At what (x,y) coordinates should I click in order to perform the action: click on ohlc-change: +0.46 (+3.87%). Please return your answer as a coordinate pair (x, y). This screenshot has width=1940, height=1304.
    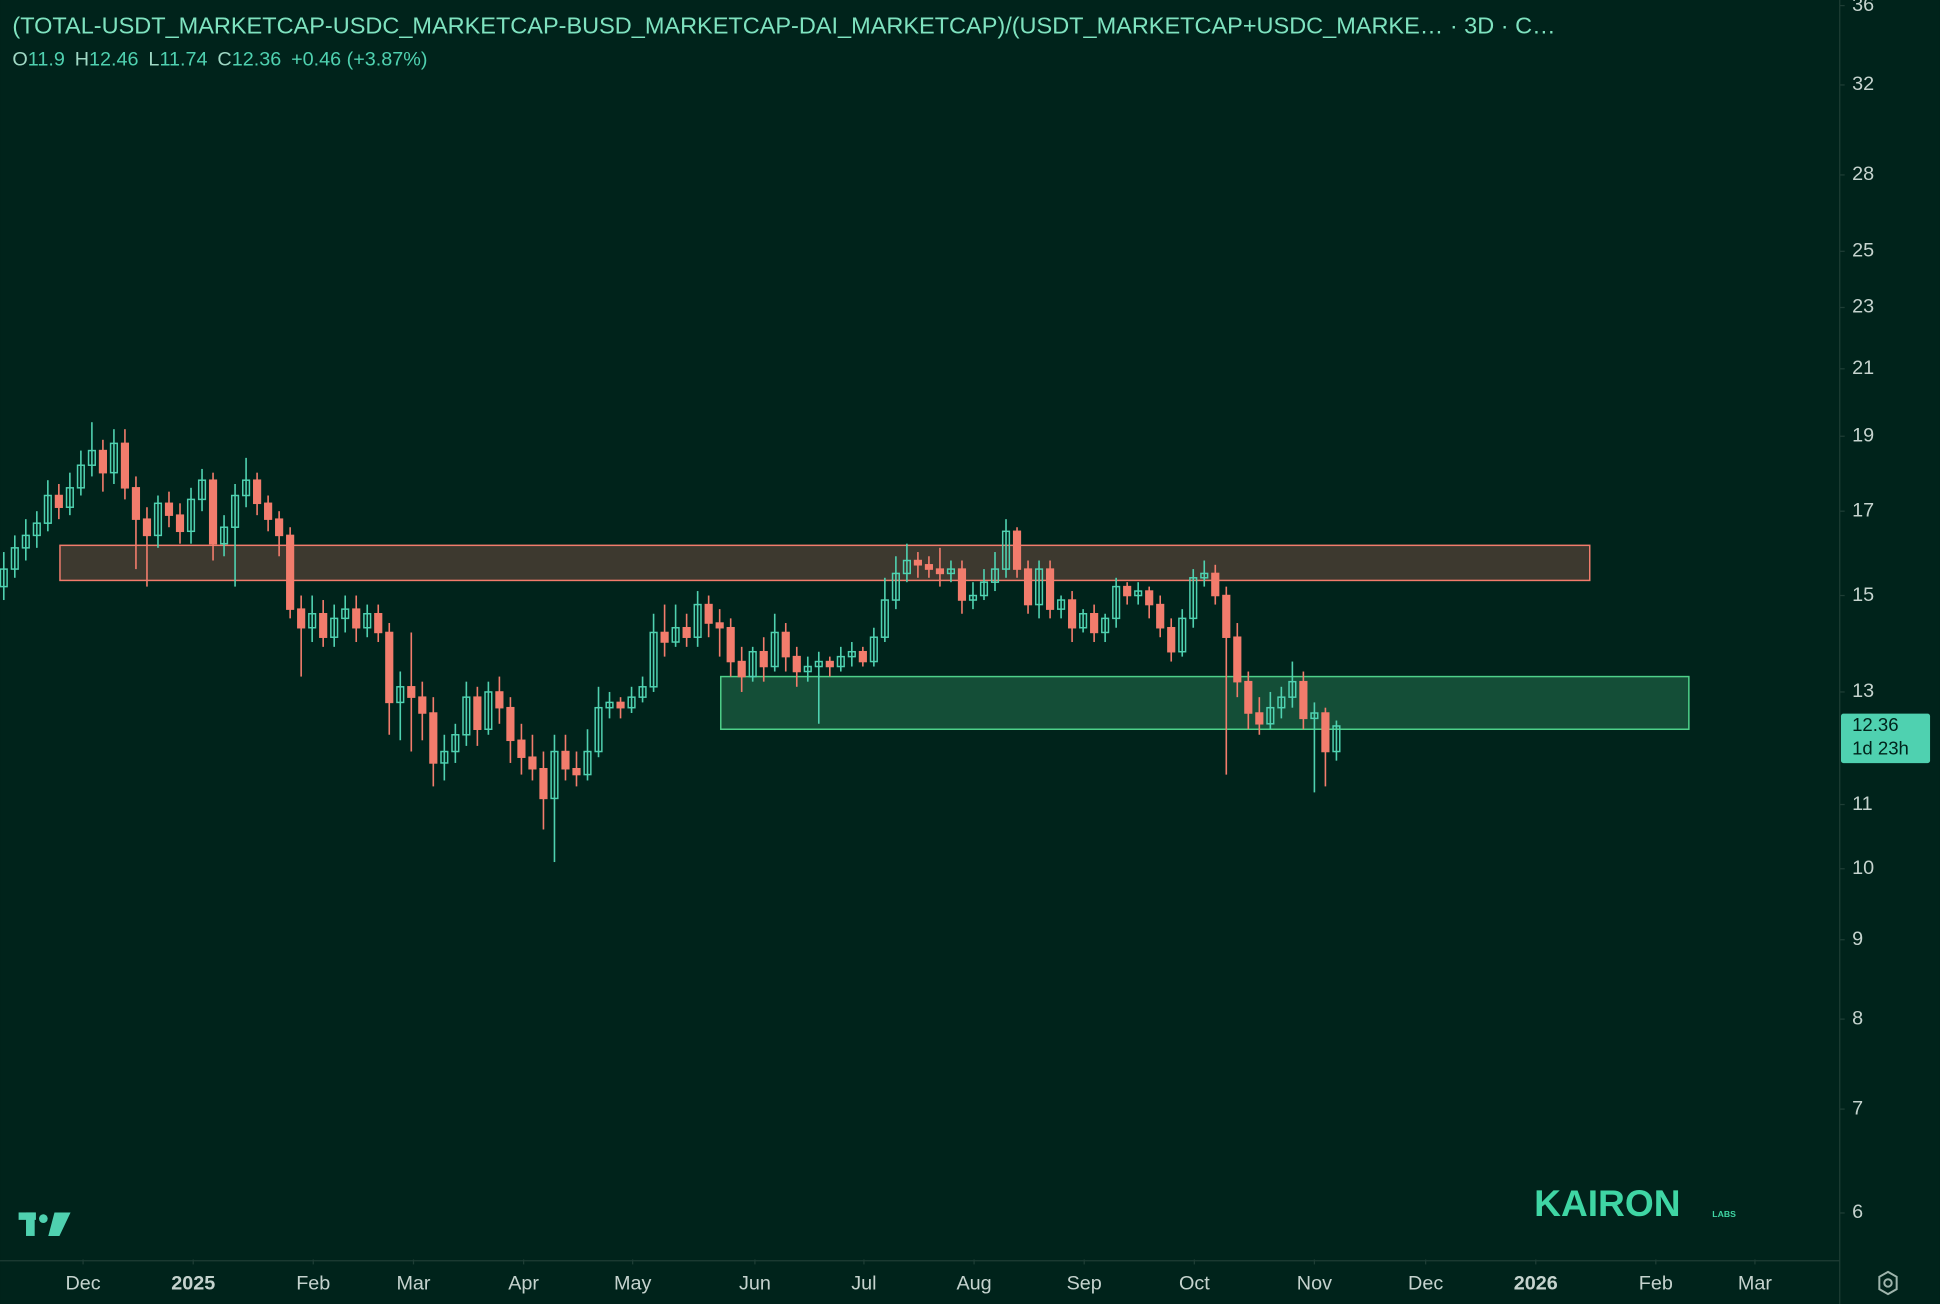
    Looking at the image, I should click on (359, 60).